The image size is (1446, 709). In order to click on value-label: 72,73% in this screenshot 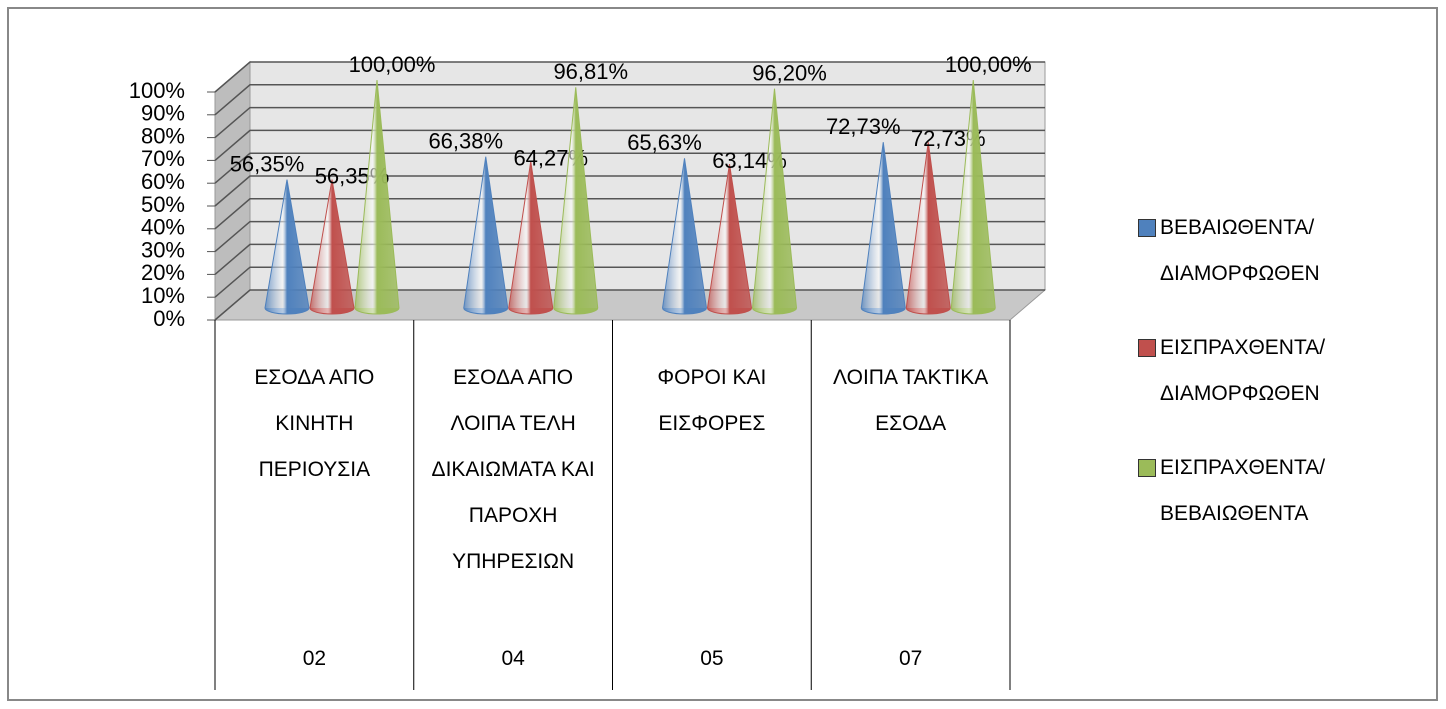, I will do `click(863, 126)`.